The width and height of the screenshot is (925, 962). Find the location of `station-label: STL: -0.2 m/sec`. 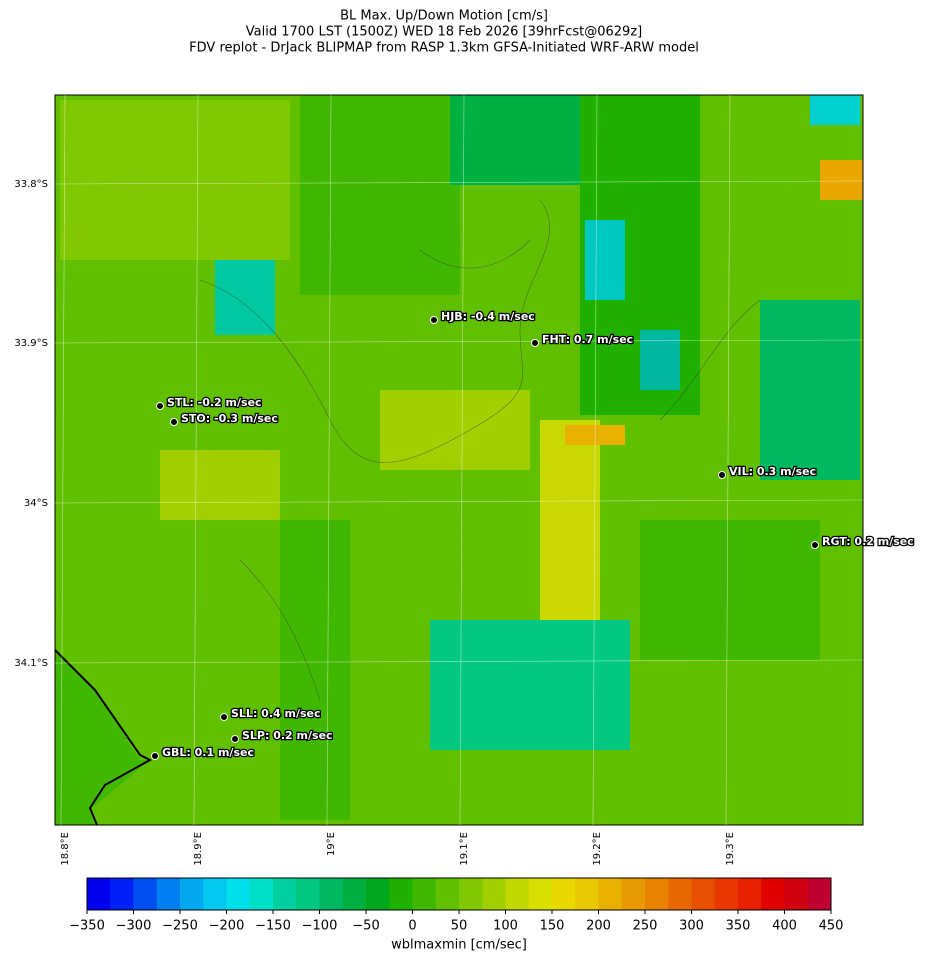

station-label: STL: -0.2 m/sec is located at coordinates (214, 402).